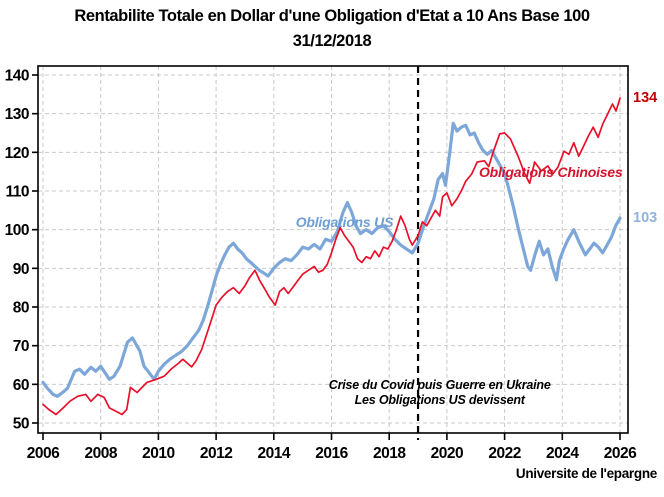 The height and width of the screenshot is (497, 664). What do you see at coordinates (439, 385) in the screenshot?
I see `annotation-line-1: Crise du Covid puis Guerre en Ukraine` at bounding box center [439, 385].